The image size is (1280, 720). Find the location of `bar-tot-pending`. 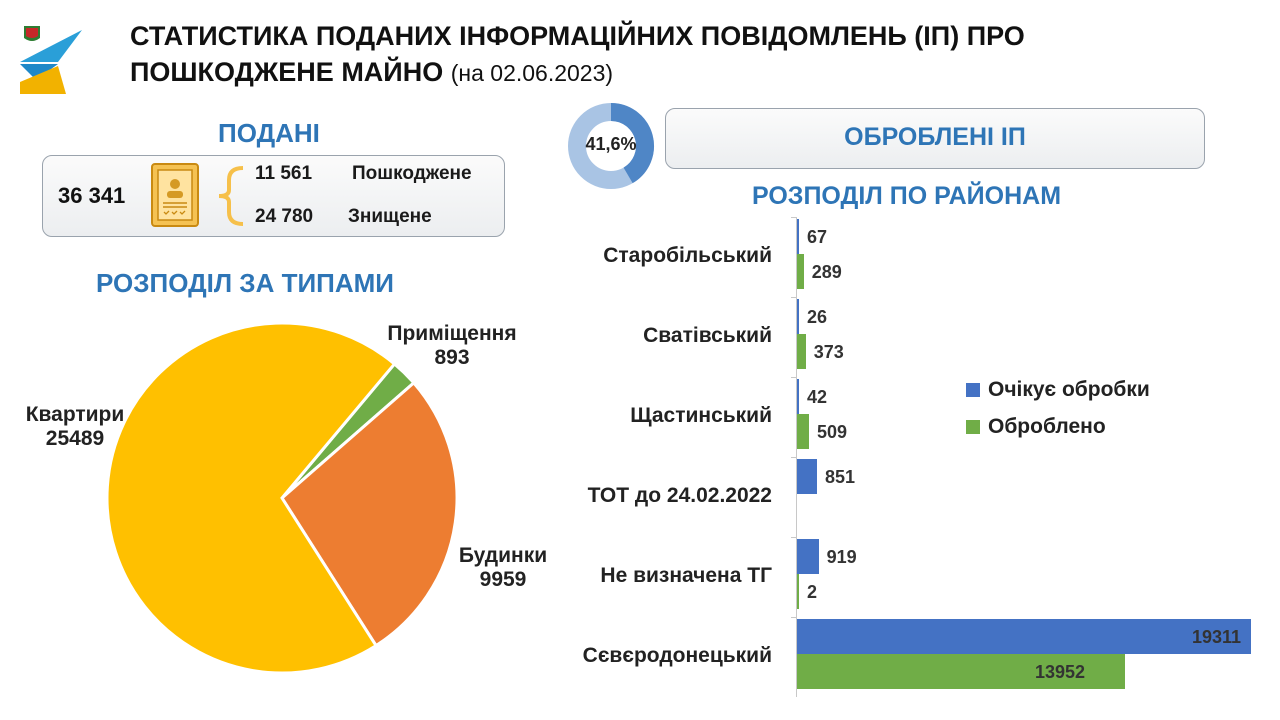

bar-tot-pending is located at coordinates (807, 476).